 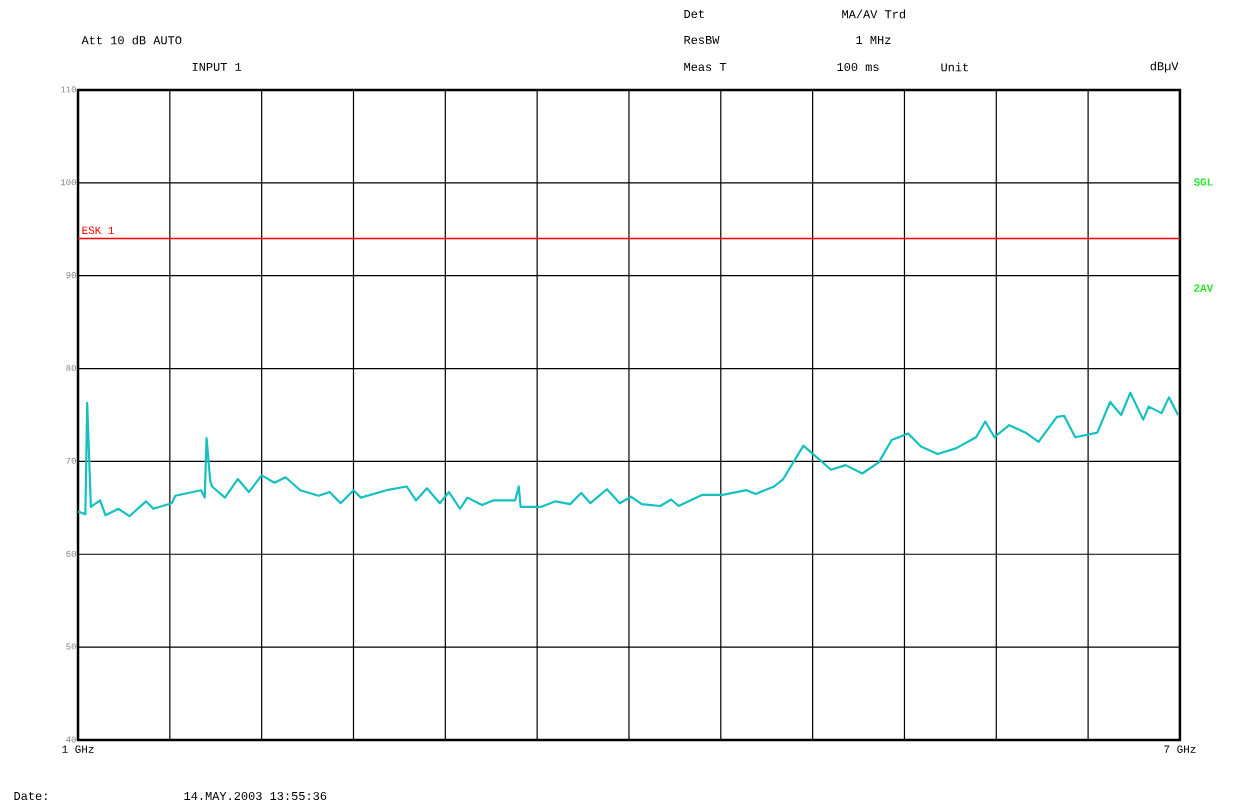 What do you see at coordinates (874, 14) in the screenshot?
I see `text: MA/AV Trd` at bounding box center [874, 14].